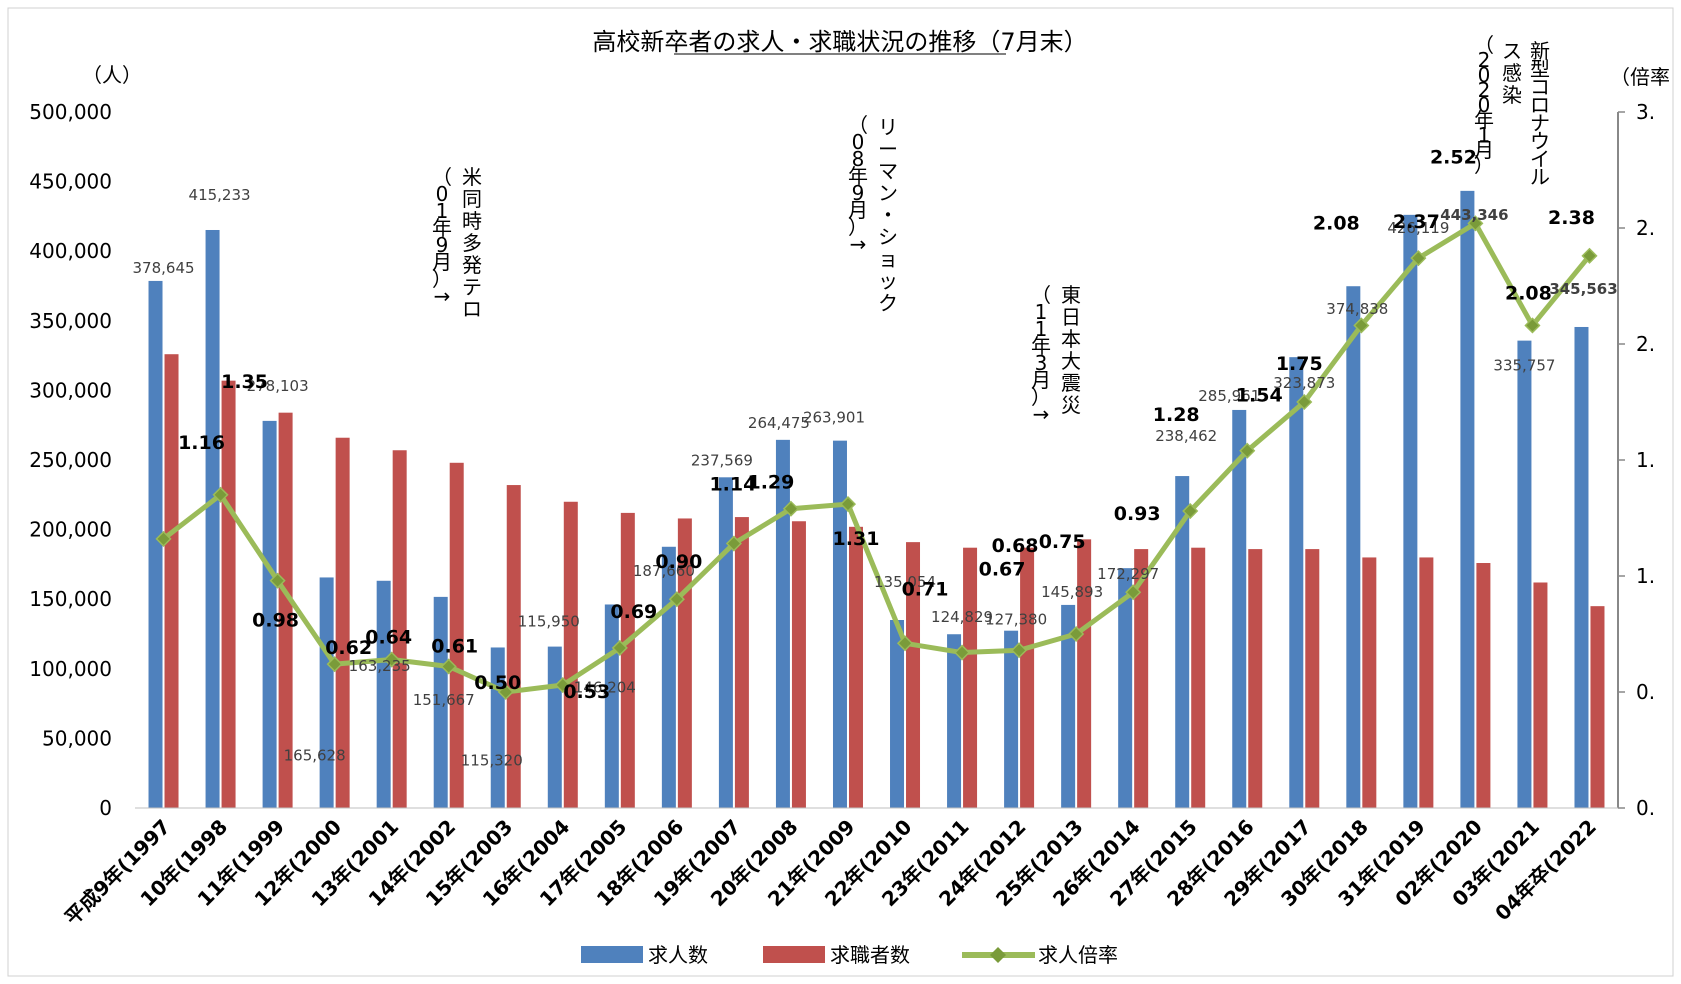  I want to click on ratio-value-label: 1.16, so click(201, 443).